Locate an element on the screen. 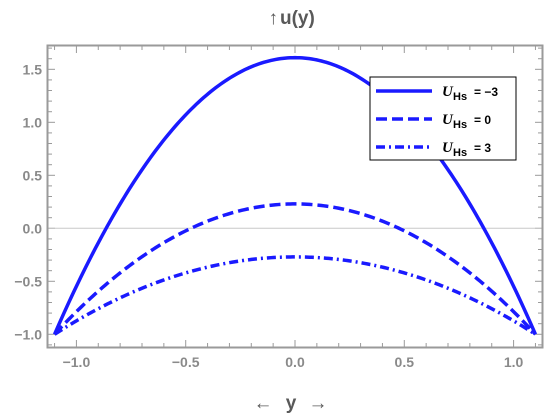 Image resolution: width=550 pixels, height=416 pixels. x-tick-label: −0.5 is located at coordinates (186, 362).